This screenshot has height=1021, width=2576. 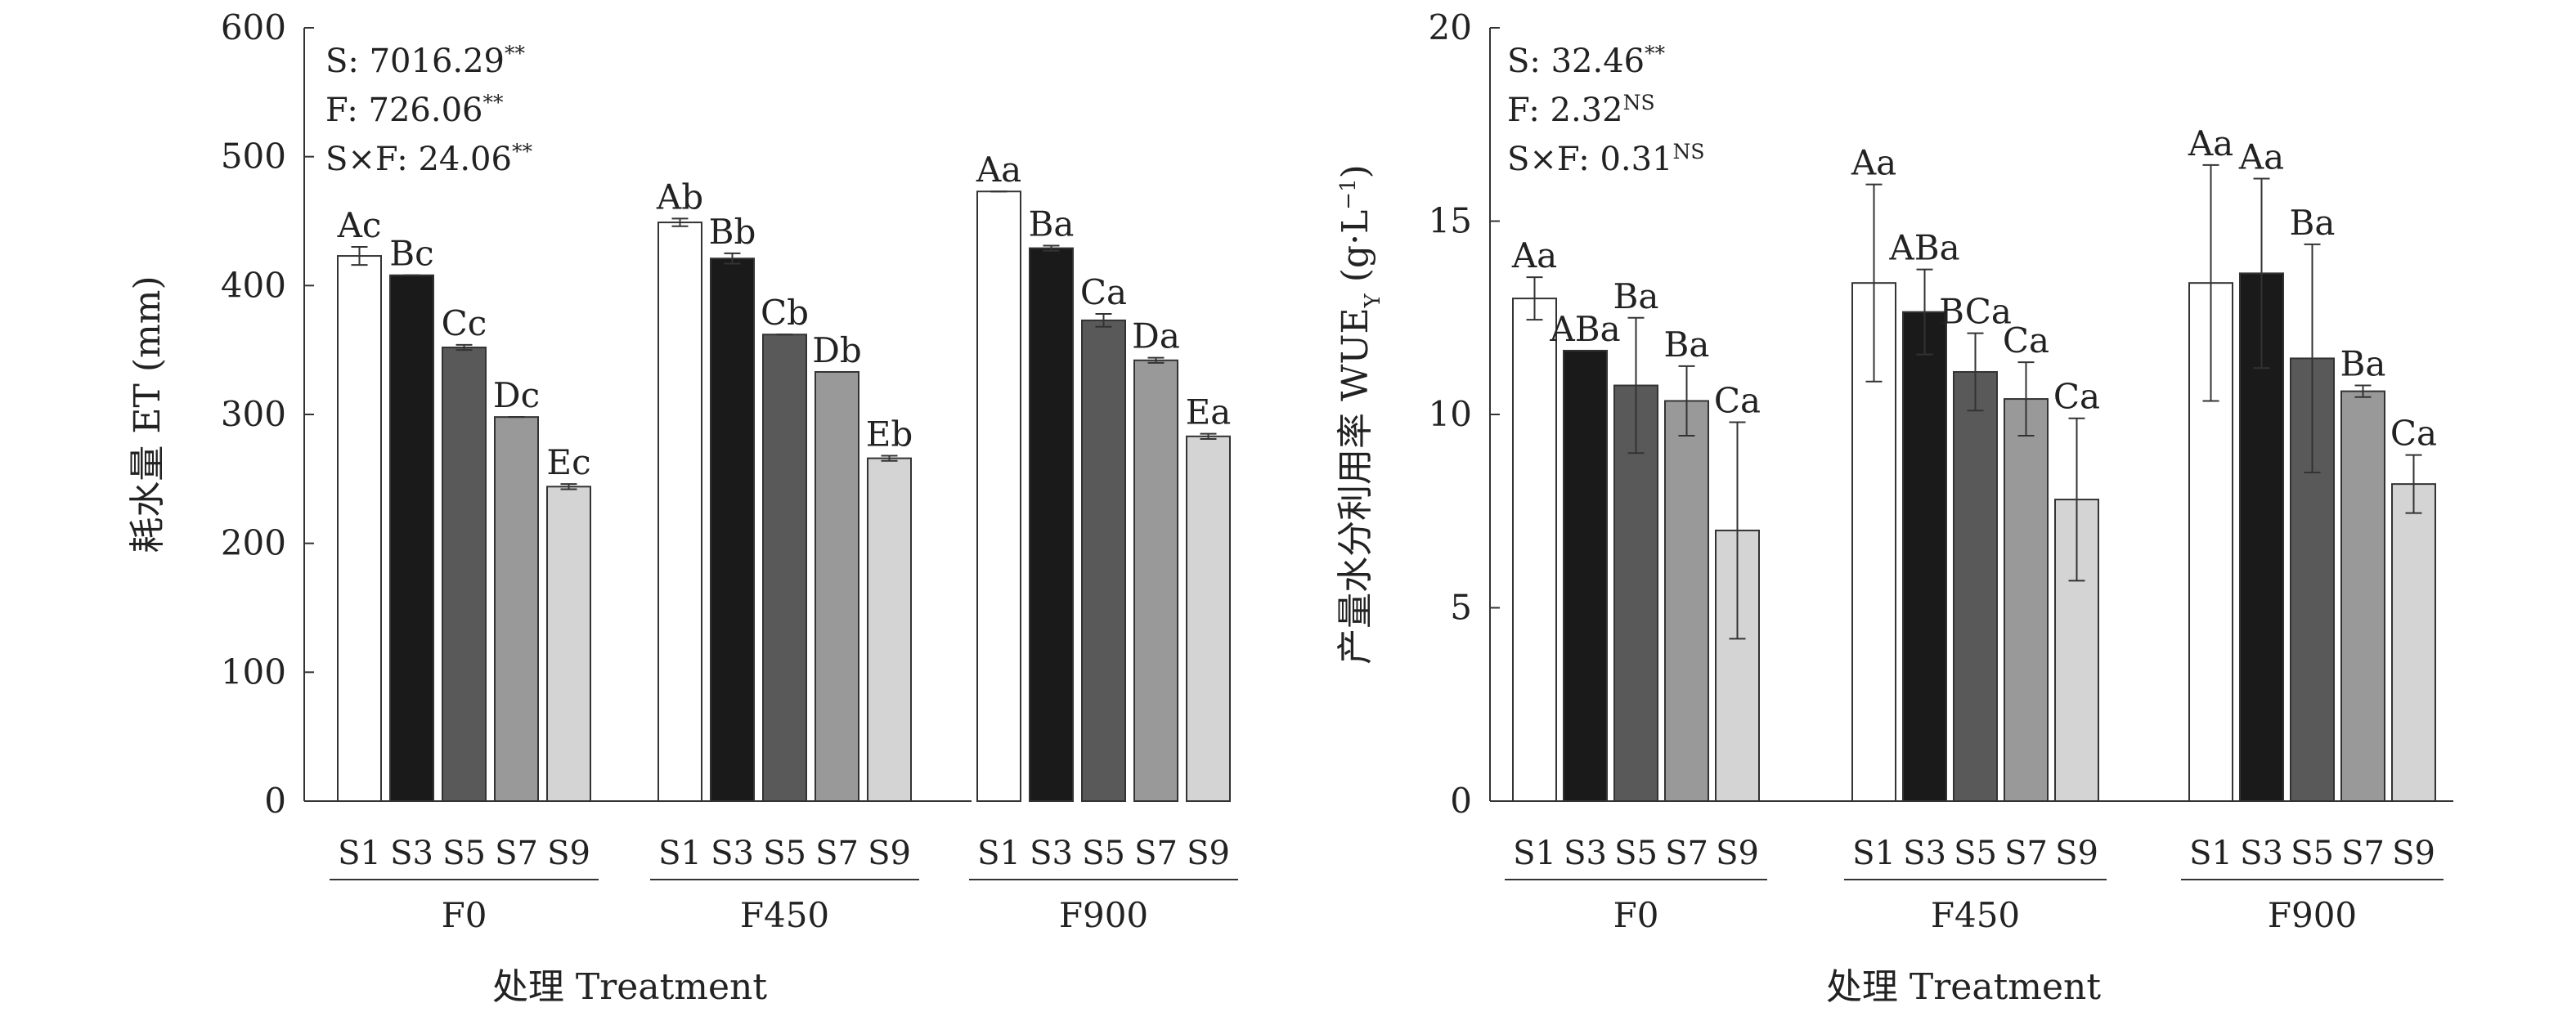 I want to click on significance-label: Dc, so click(x=516, y=395).